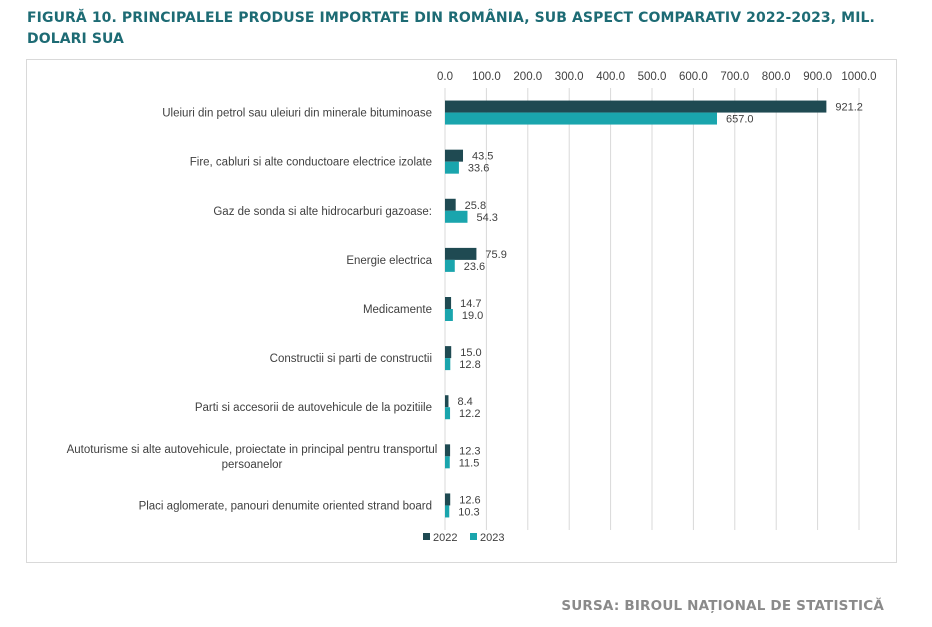 The width and height of the screenshot is (932, 627). What do you see at coordinates (610, 77) in the screenshot?
I see `x-tick-label: 400.0` at bounding box center [610, 77].